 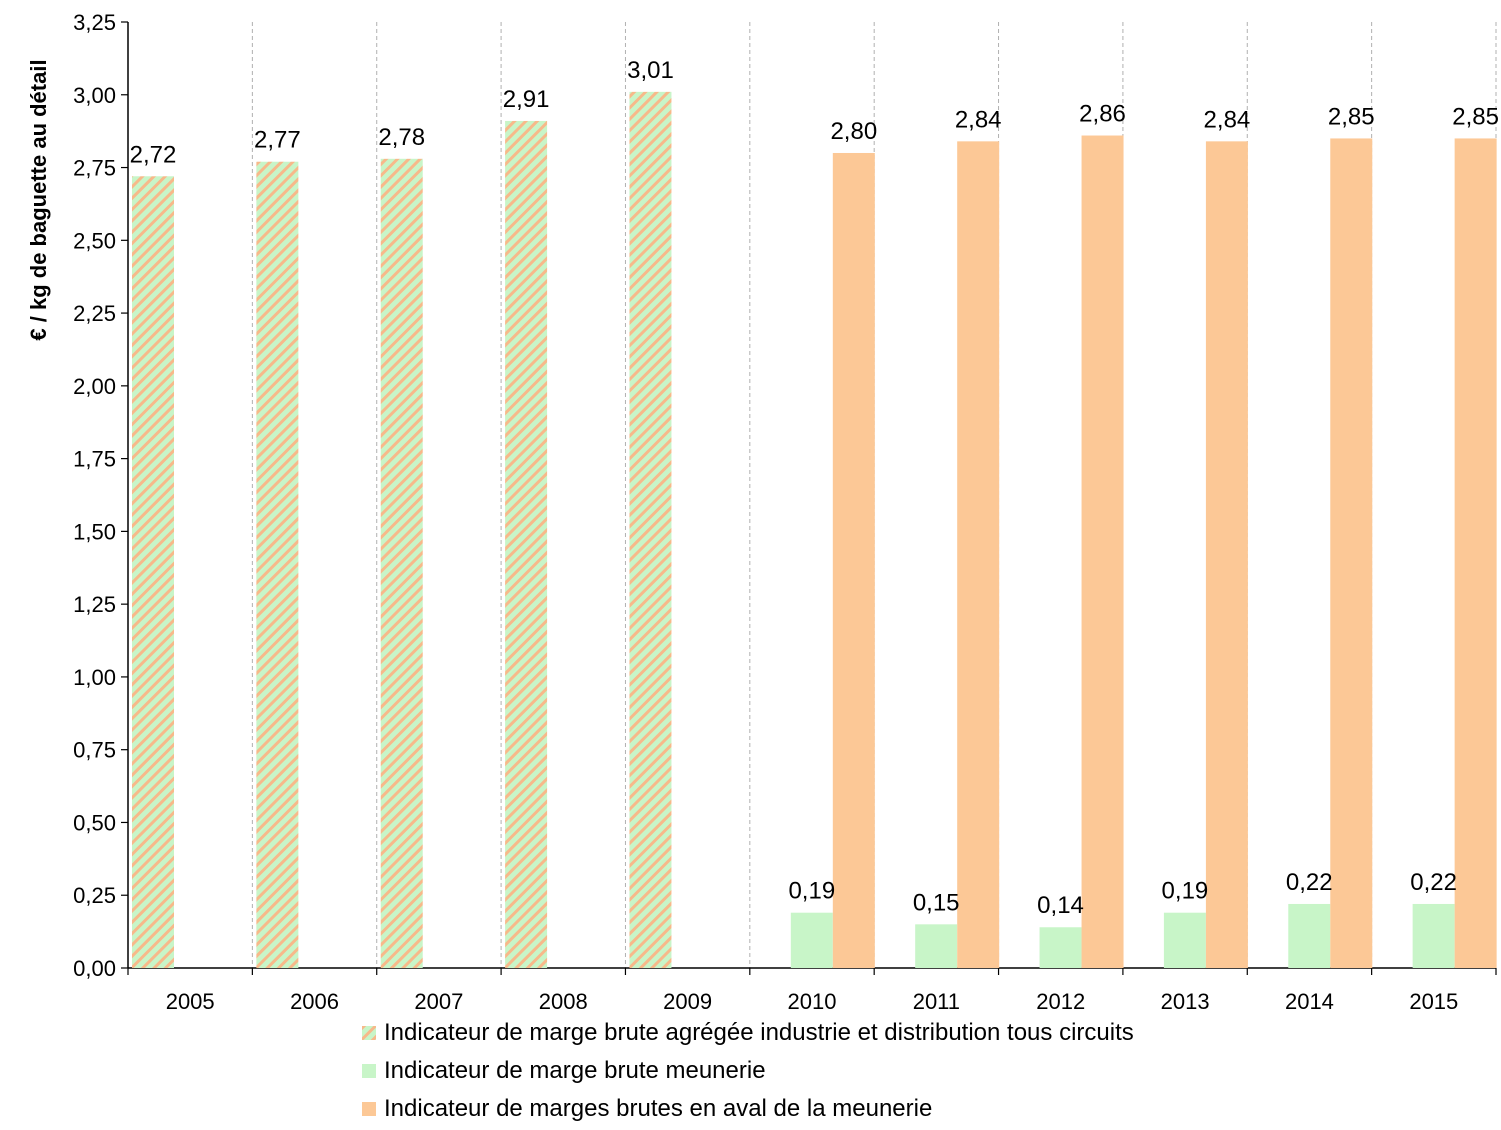 What do you see at coordinates (94, 168) in the screenshot?
I see `y-tick-label: 2,75` at bounding box center [94, 168].